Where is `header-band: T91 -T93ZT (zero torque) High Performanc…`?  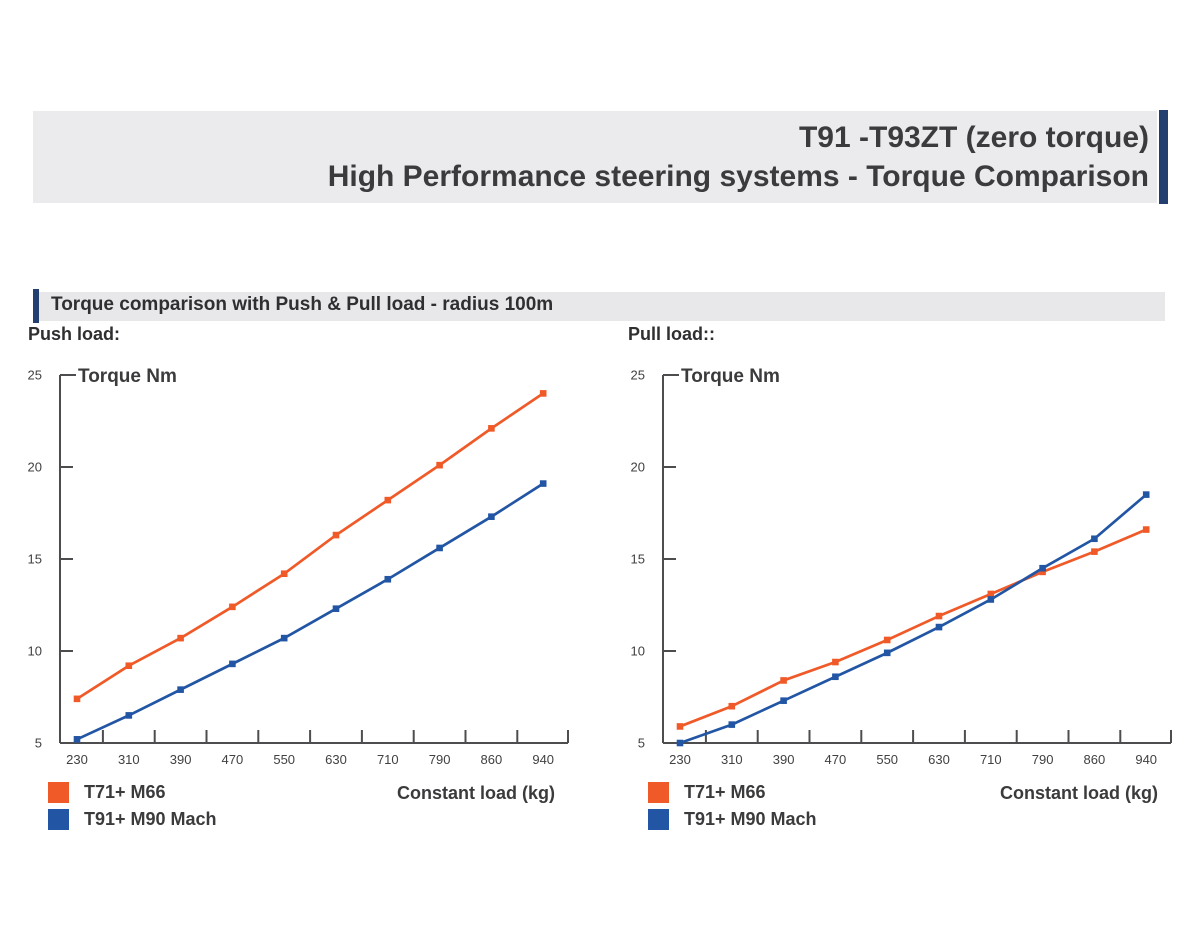
header-band: T91 -T93ZT (zero torque) High Performanc… is located at coordinates (595, 157).